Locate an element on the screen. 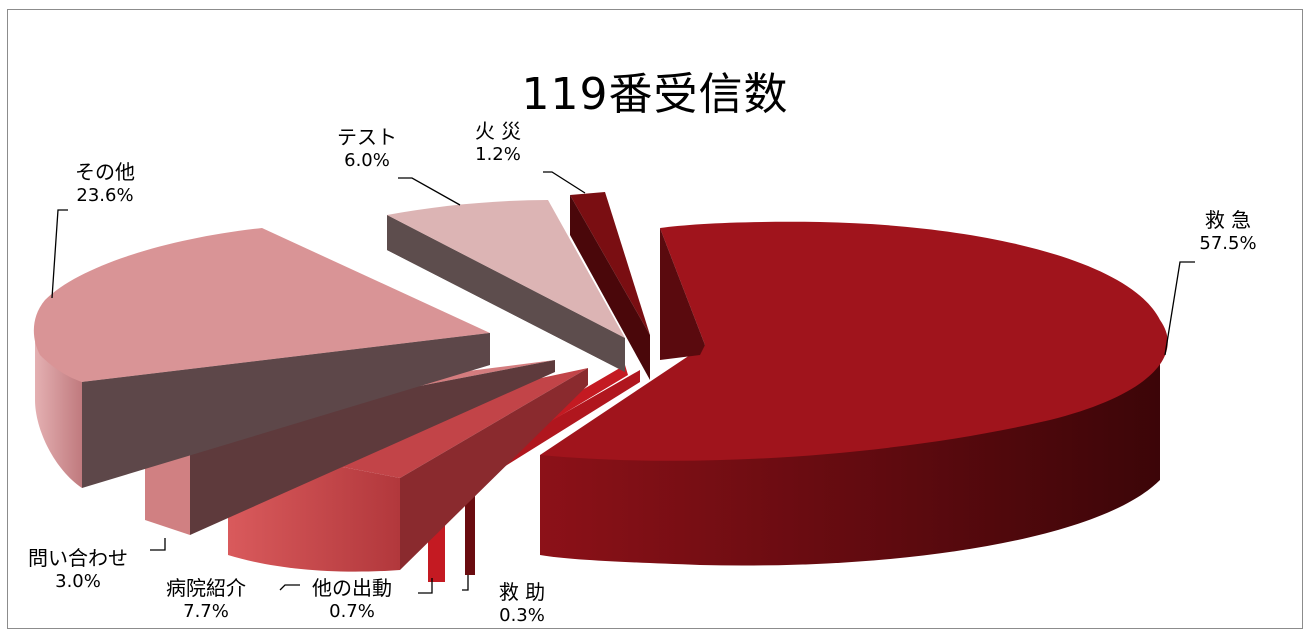 This screenshot has height=633, width=1310. data-label: 病院紹介 7.7% is located at coordinates (206, 600).